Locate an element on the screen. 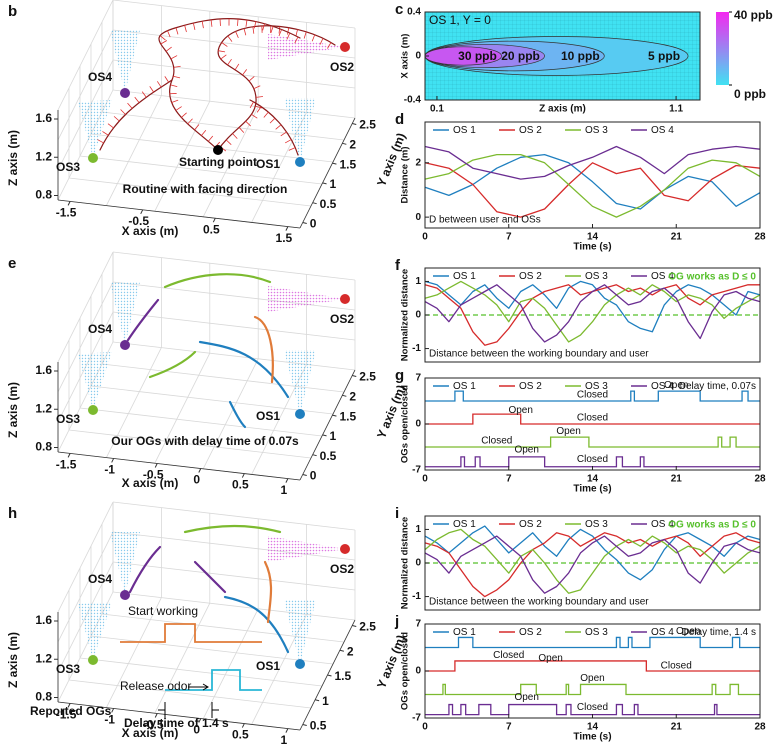 Image resolution: width=777 pixels, height=752 pixels. y-tick-label: 1.5 is located at coordinates (347, 164).